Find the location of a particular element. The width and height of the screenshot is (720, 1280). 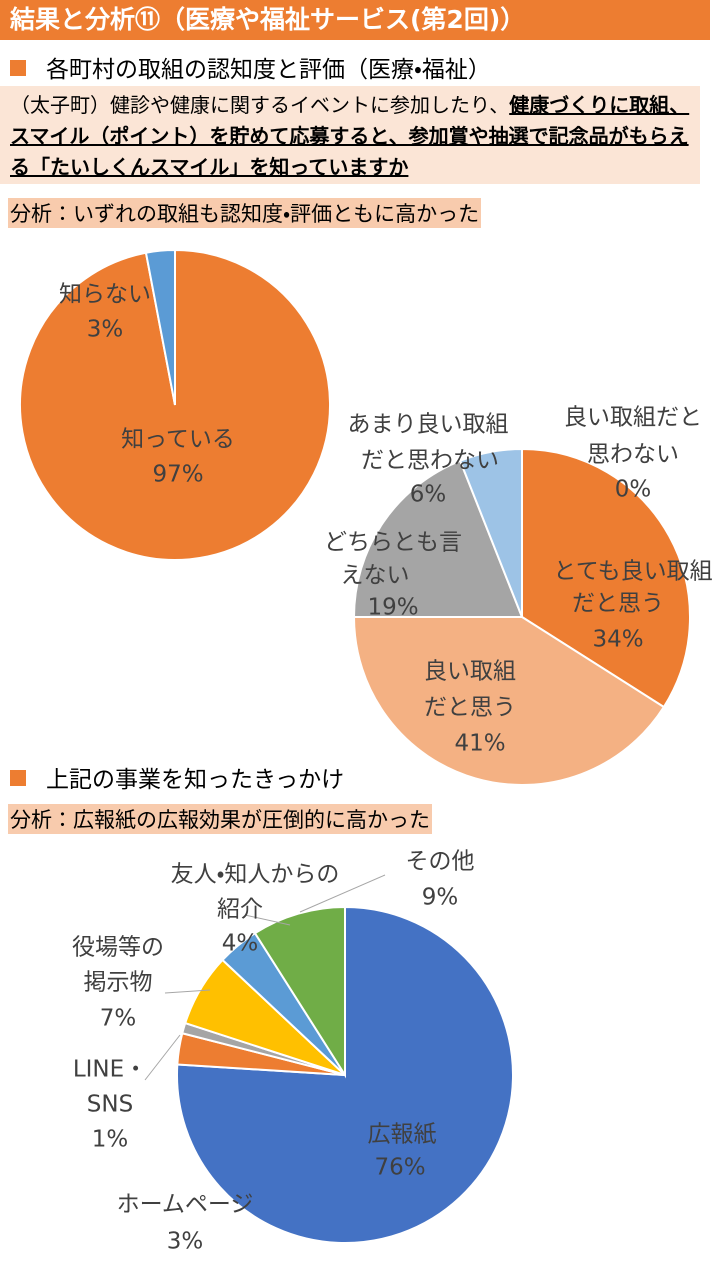

analysis: 分析：広報紙の広報効果が圧倒的に高かった is located at coordinates (220, 819).